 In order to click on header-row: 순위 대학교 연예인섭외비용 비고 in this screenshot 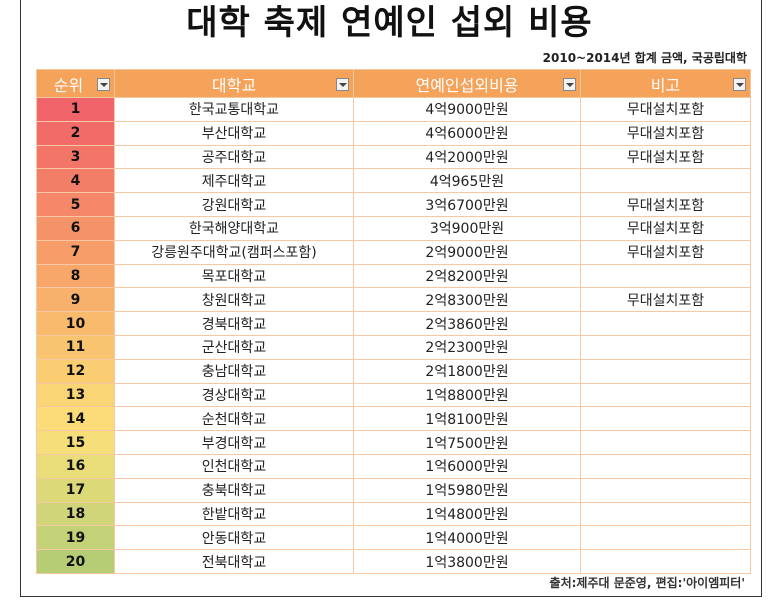, I will do `click(393, 83)`.